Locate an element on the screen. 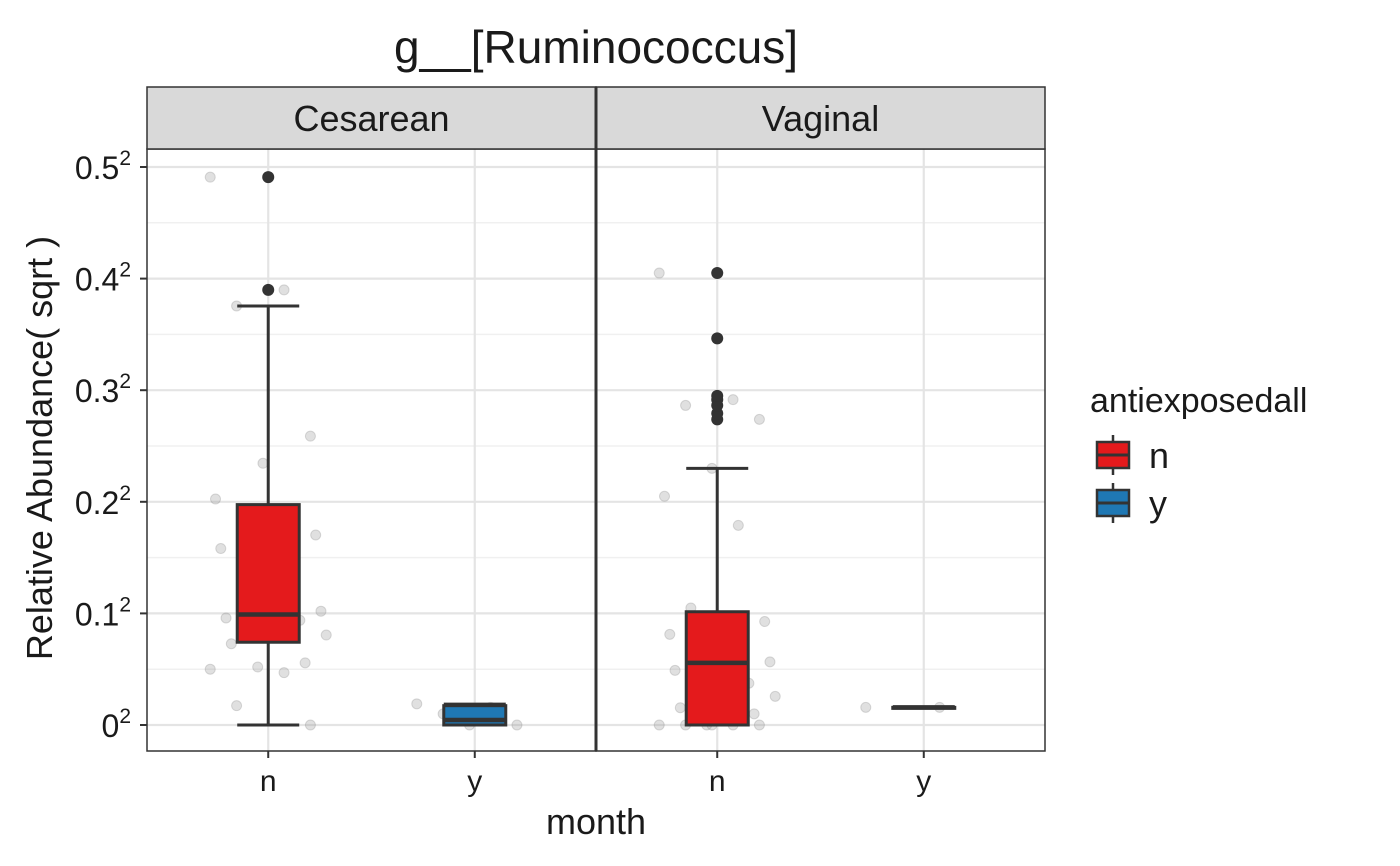 This screenshot has width=1400, height=866. boxplot-cesarean-n is located at coordinates (268, 451).